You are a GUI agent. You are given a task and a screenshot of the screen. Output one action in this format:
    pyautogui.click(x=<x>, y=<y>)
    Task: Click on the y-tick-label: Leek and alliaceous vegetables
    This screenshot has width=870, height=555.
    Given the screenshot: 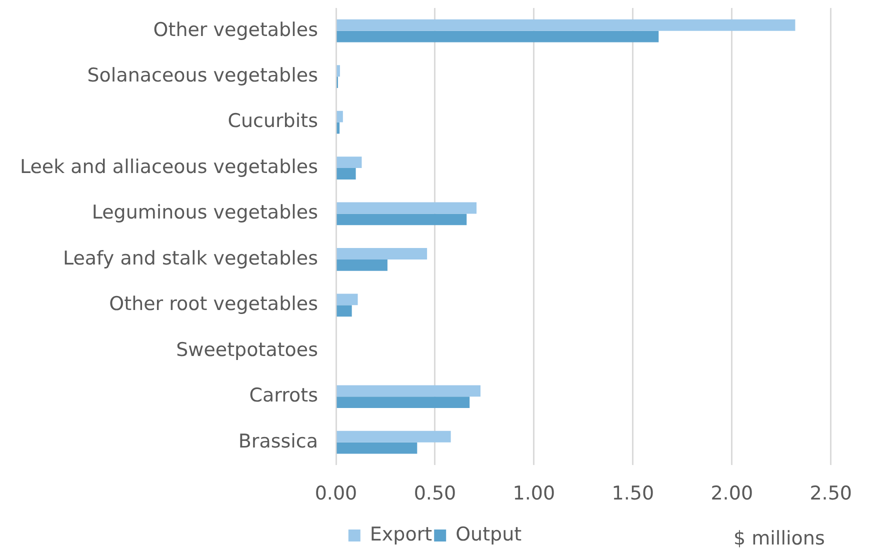 What is the action you would take?
    pyautogui.click(x=169, y=167)
    